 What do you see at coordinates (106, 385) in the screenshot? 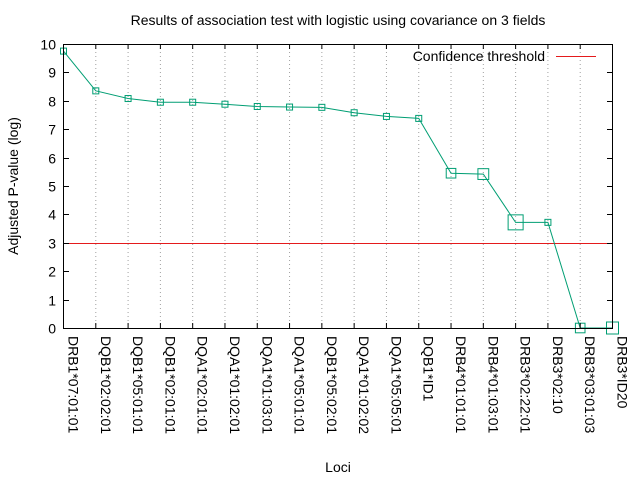
I see `x-tick-label: DQB1*02:02:01` at bounding box center [106, 385].